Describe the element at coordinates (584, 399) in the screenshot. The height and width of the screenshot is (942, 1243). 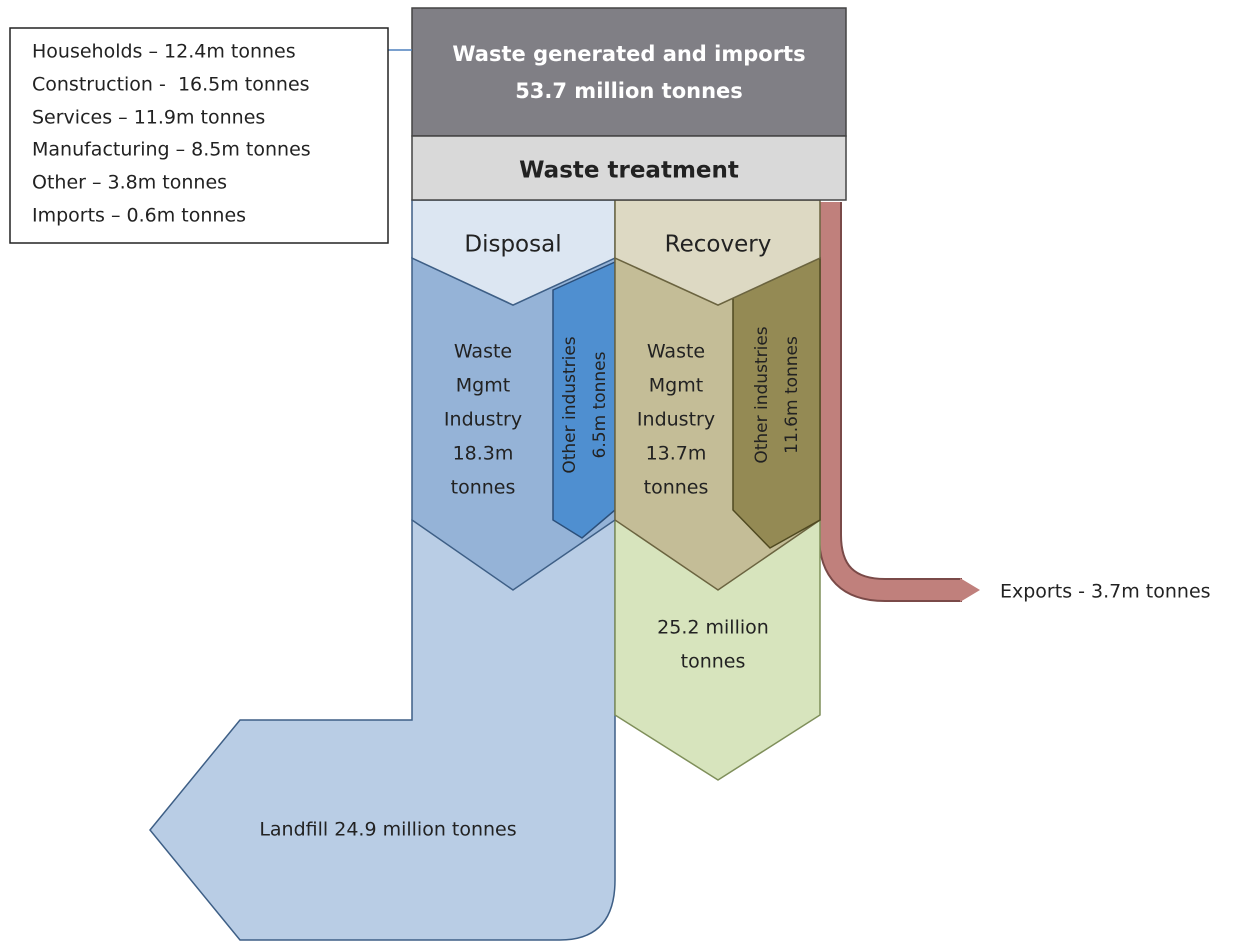
I see `disposal-other-shape` at that location.